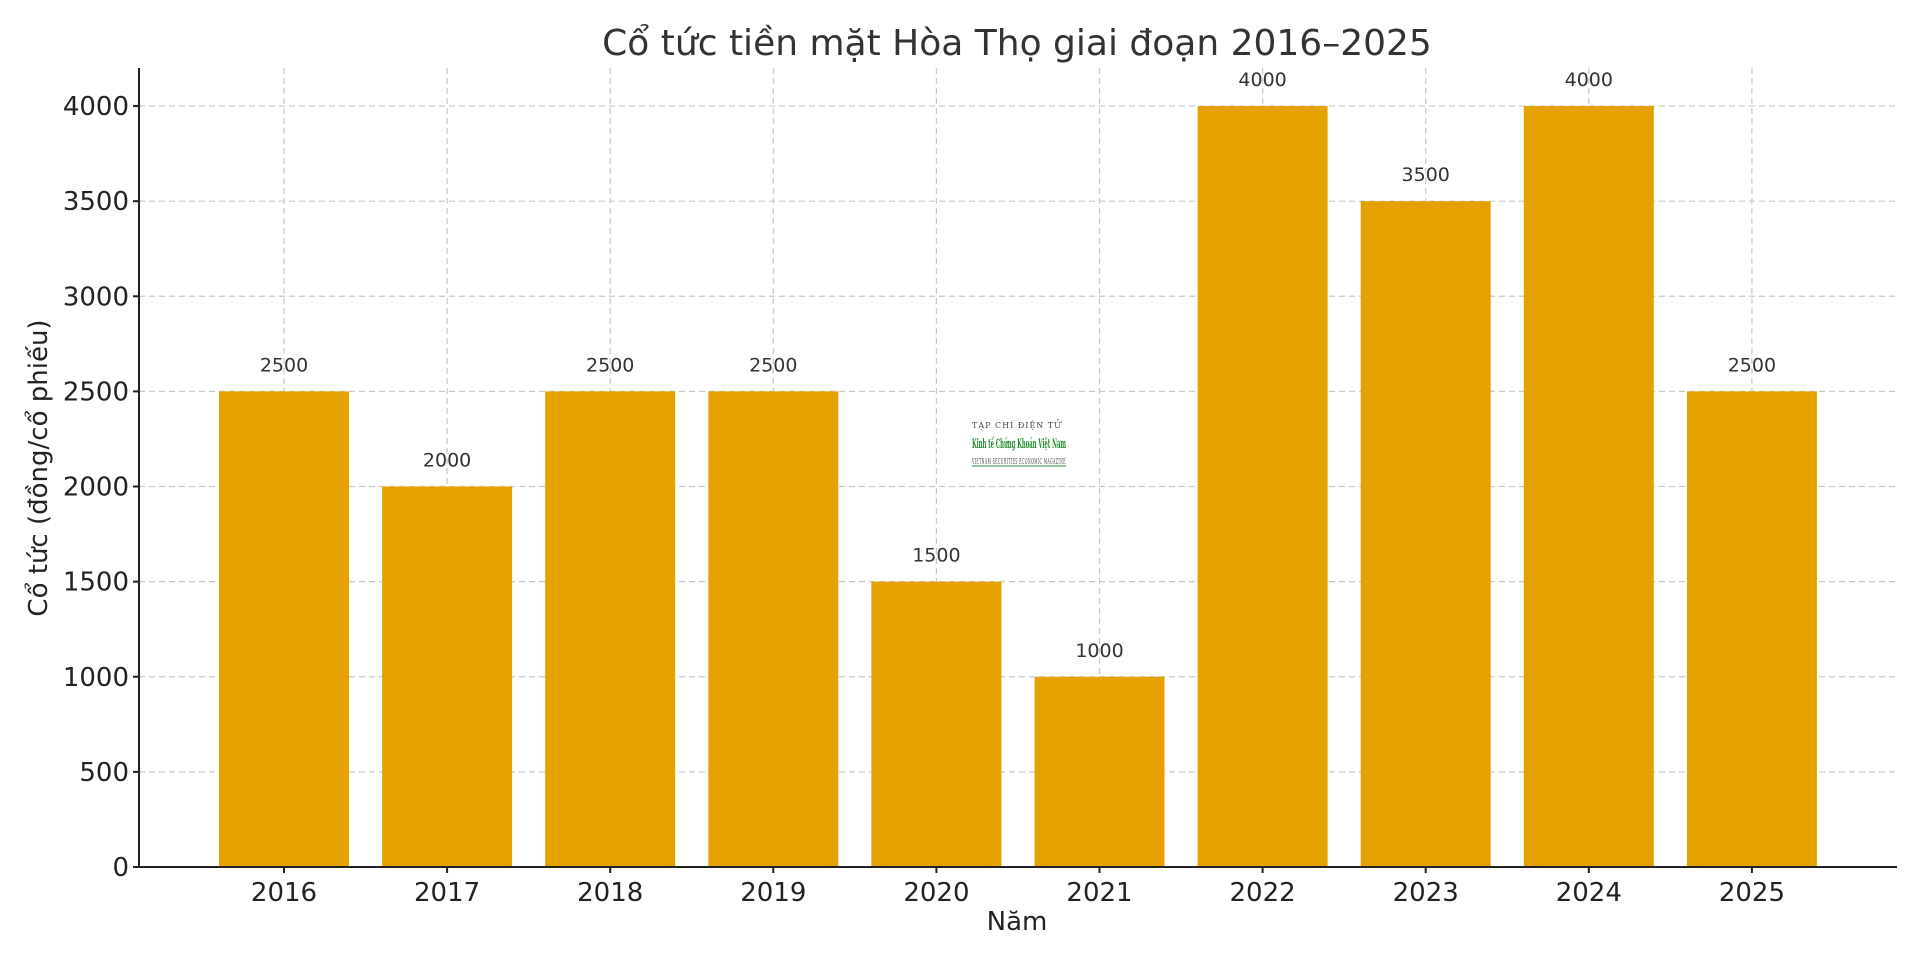 The image size is (1920, 960). What do you see at coordinates (96, 202) in the screenshot?
I see `y-tick-label: 3500` at bounding box center [96, 202].